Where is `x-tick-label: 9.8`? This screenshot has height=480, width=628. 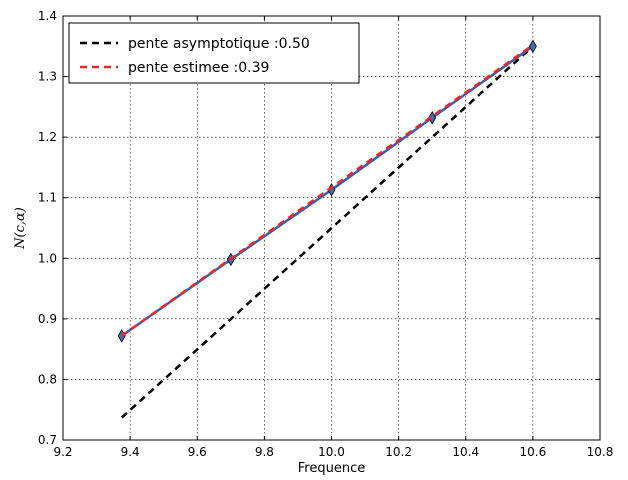 x-tick-label: 9.8 is located at coordinates (264, 452).